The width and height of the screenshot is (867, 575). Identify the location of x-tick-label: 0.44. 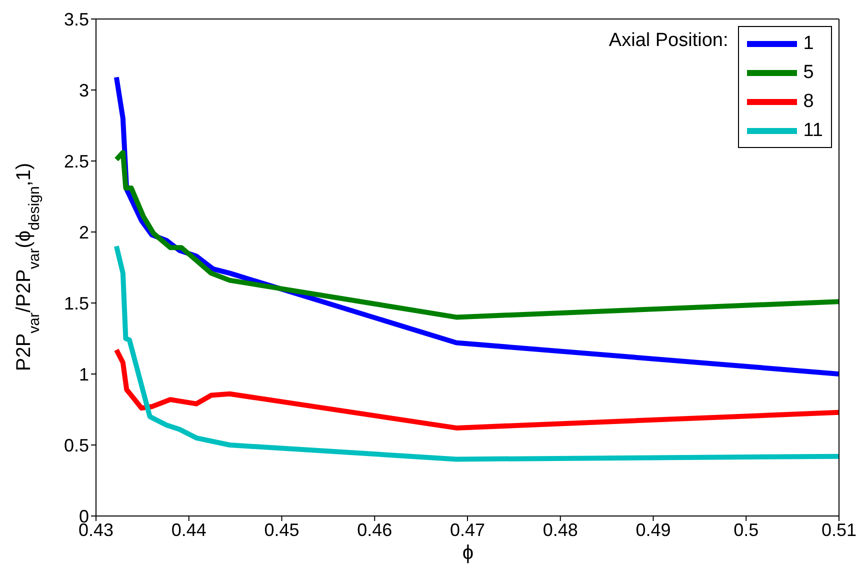
(188, 530).